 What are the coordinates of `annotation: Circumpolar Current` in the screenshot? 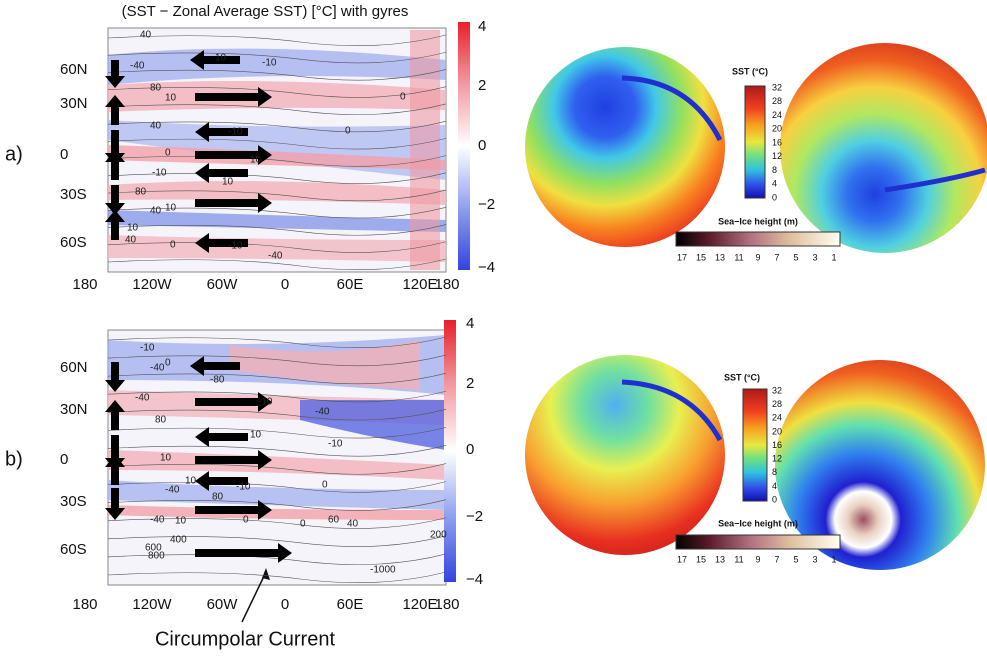 It's located at (245, 639).